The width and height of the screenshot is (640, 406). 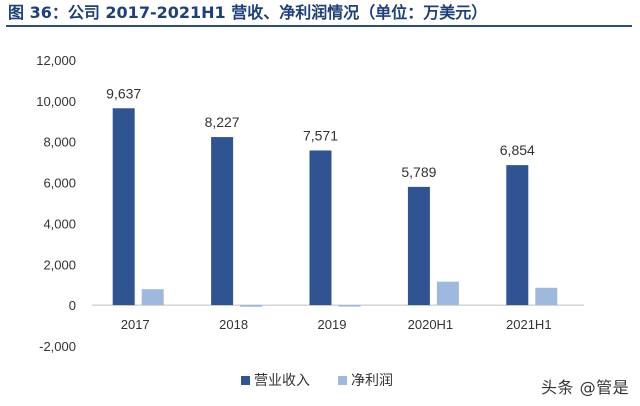 I want to click on revenue-data-label: 8,227, so click(x=222, y=122).